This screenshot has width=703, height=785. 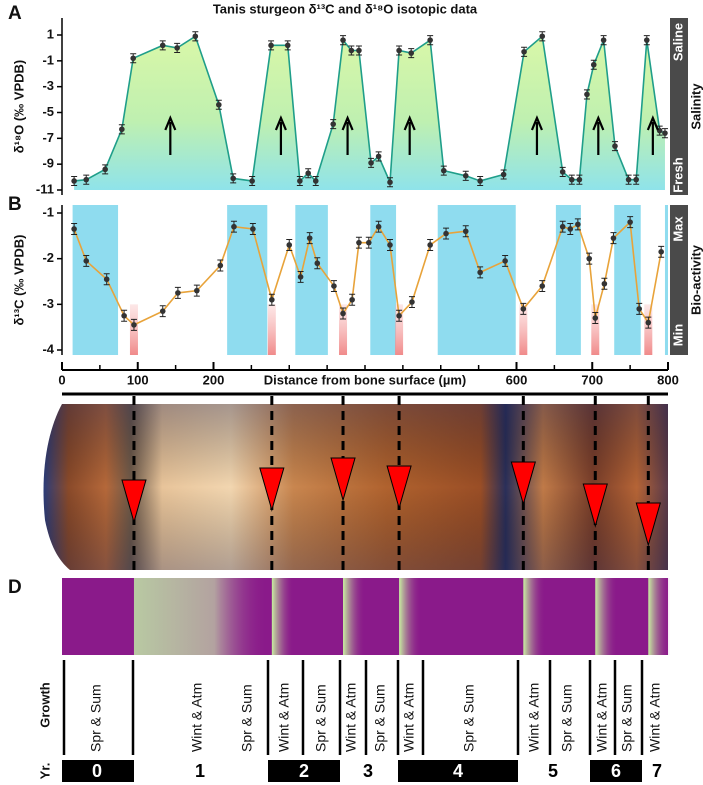 What do you see at coordinates (677, 229) in the screenshot?
I see `scale-top: Max` at bounding box center [677, 229].